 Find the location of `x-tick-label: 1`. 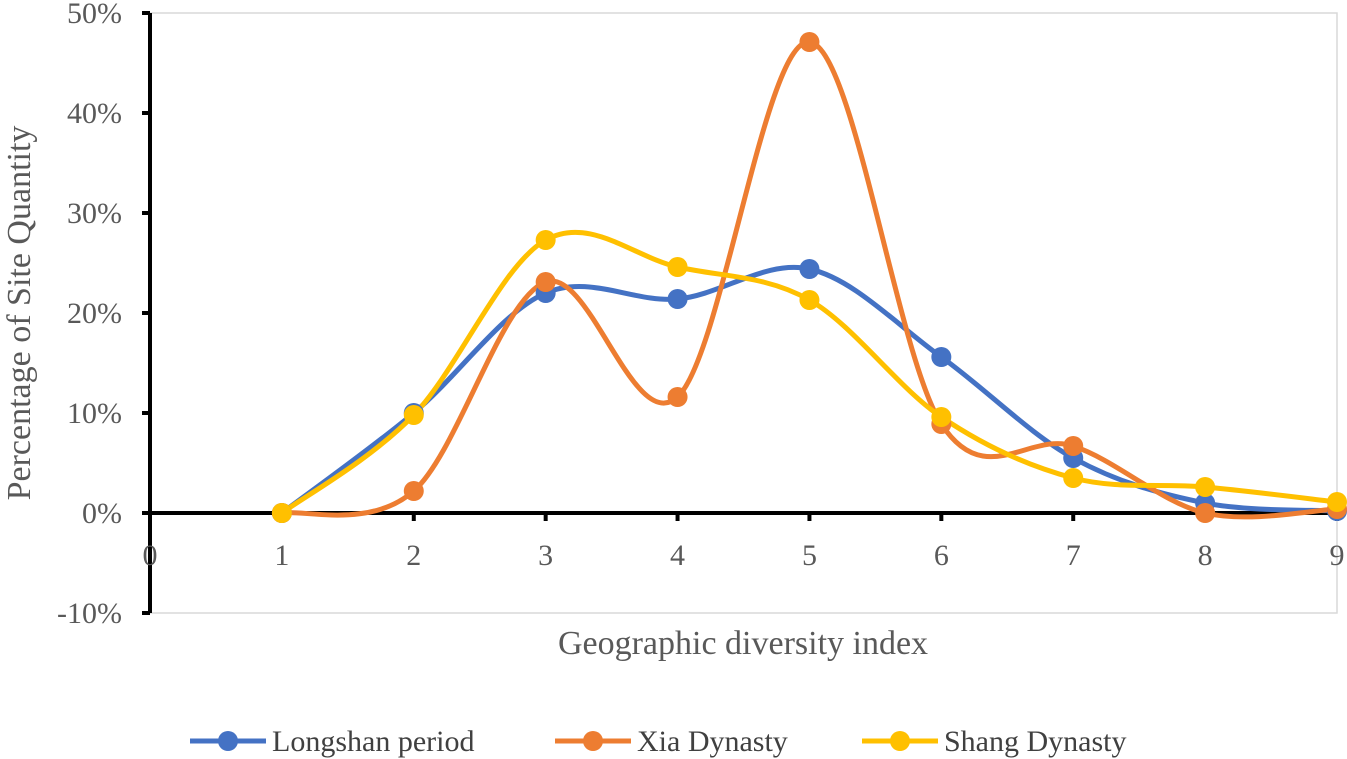

x-tick-label: 1 is located at coordinates (281, 555).